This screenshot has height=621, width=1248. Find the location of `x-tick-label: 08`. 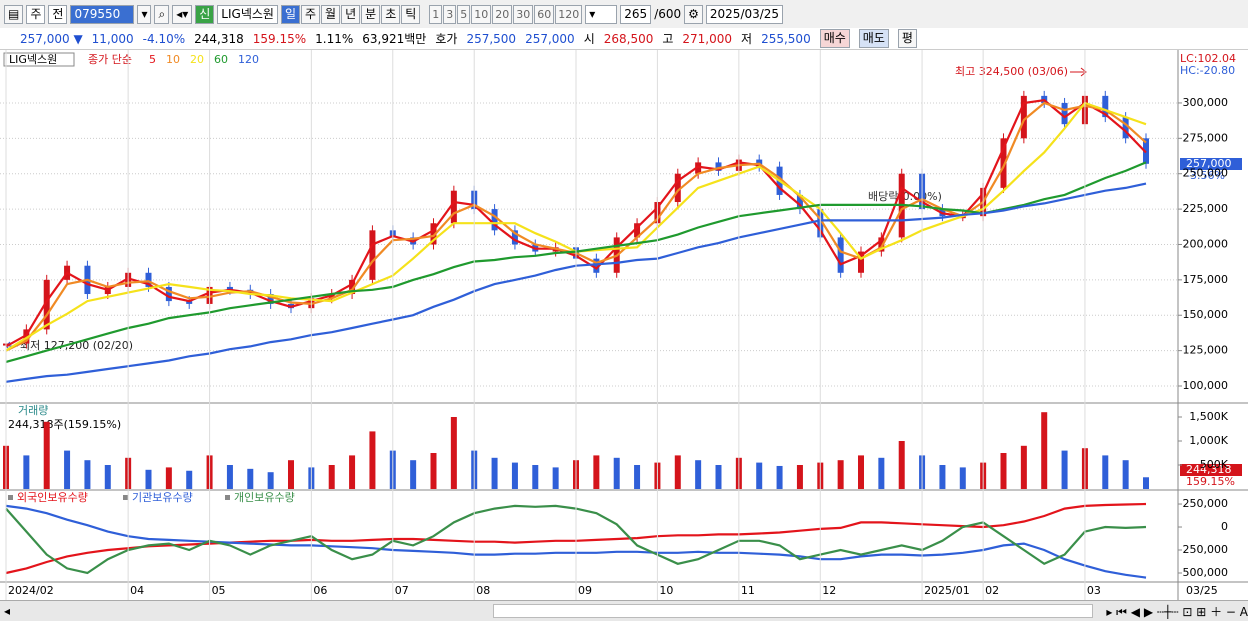

x-tick-label: 08 is located at coordinates (483, 590).